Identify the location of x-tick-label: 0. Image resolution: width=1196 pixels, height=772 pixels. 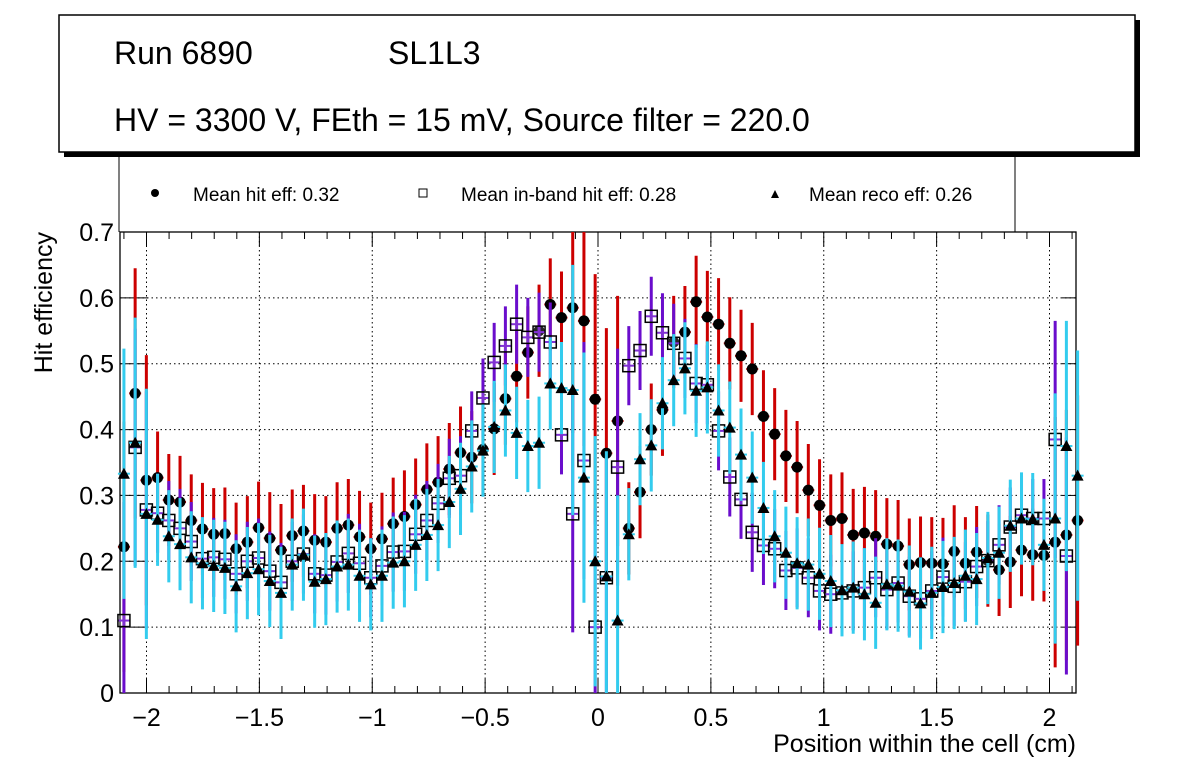
(598, 718).